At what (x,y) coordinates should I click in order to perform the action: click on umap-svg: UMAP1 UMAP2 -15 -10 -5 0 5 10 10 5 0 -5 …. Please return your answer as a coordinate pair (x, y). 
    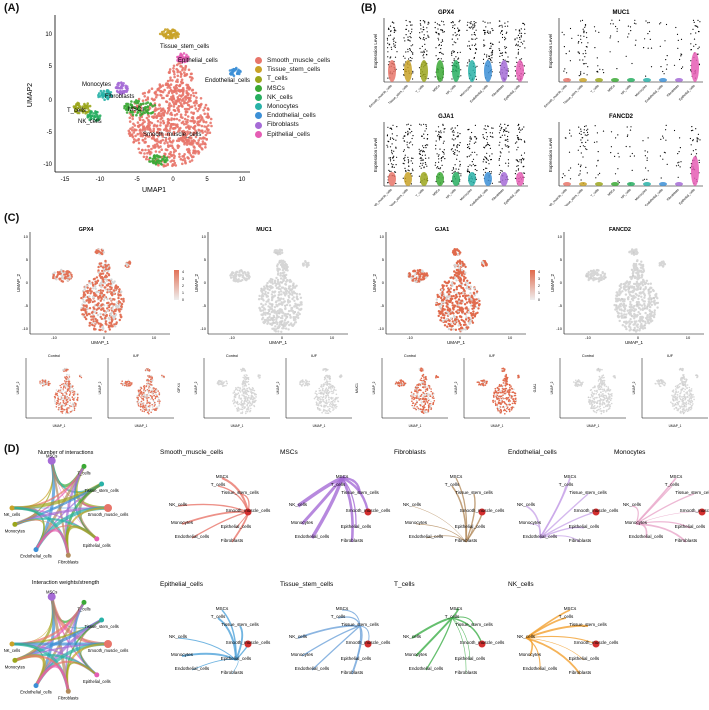
    Looking at the image, I should click on (135, 105).